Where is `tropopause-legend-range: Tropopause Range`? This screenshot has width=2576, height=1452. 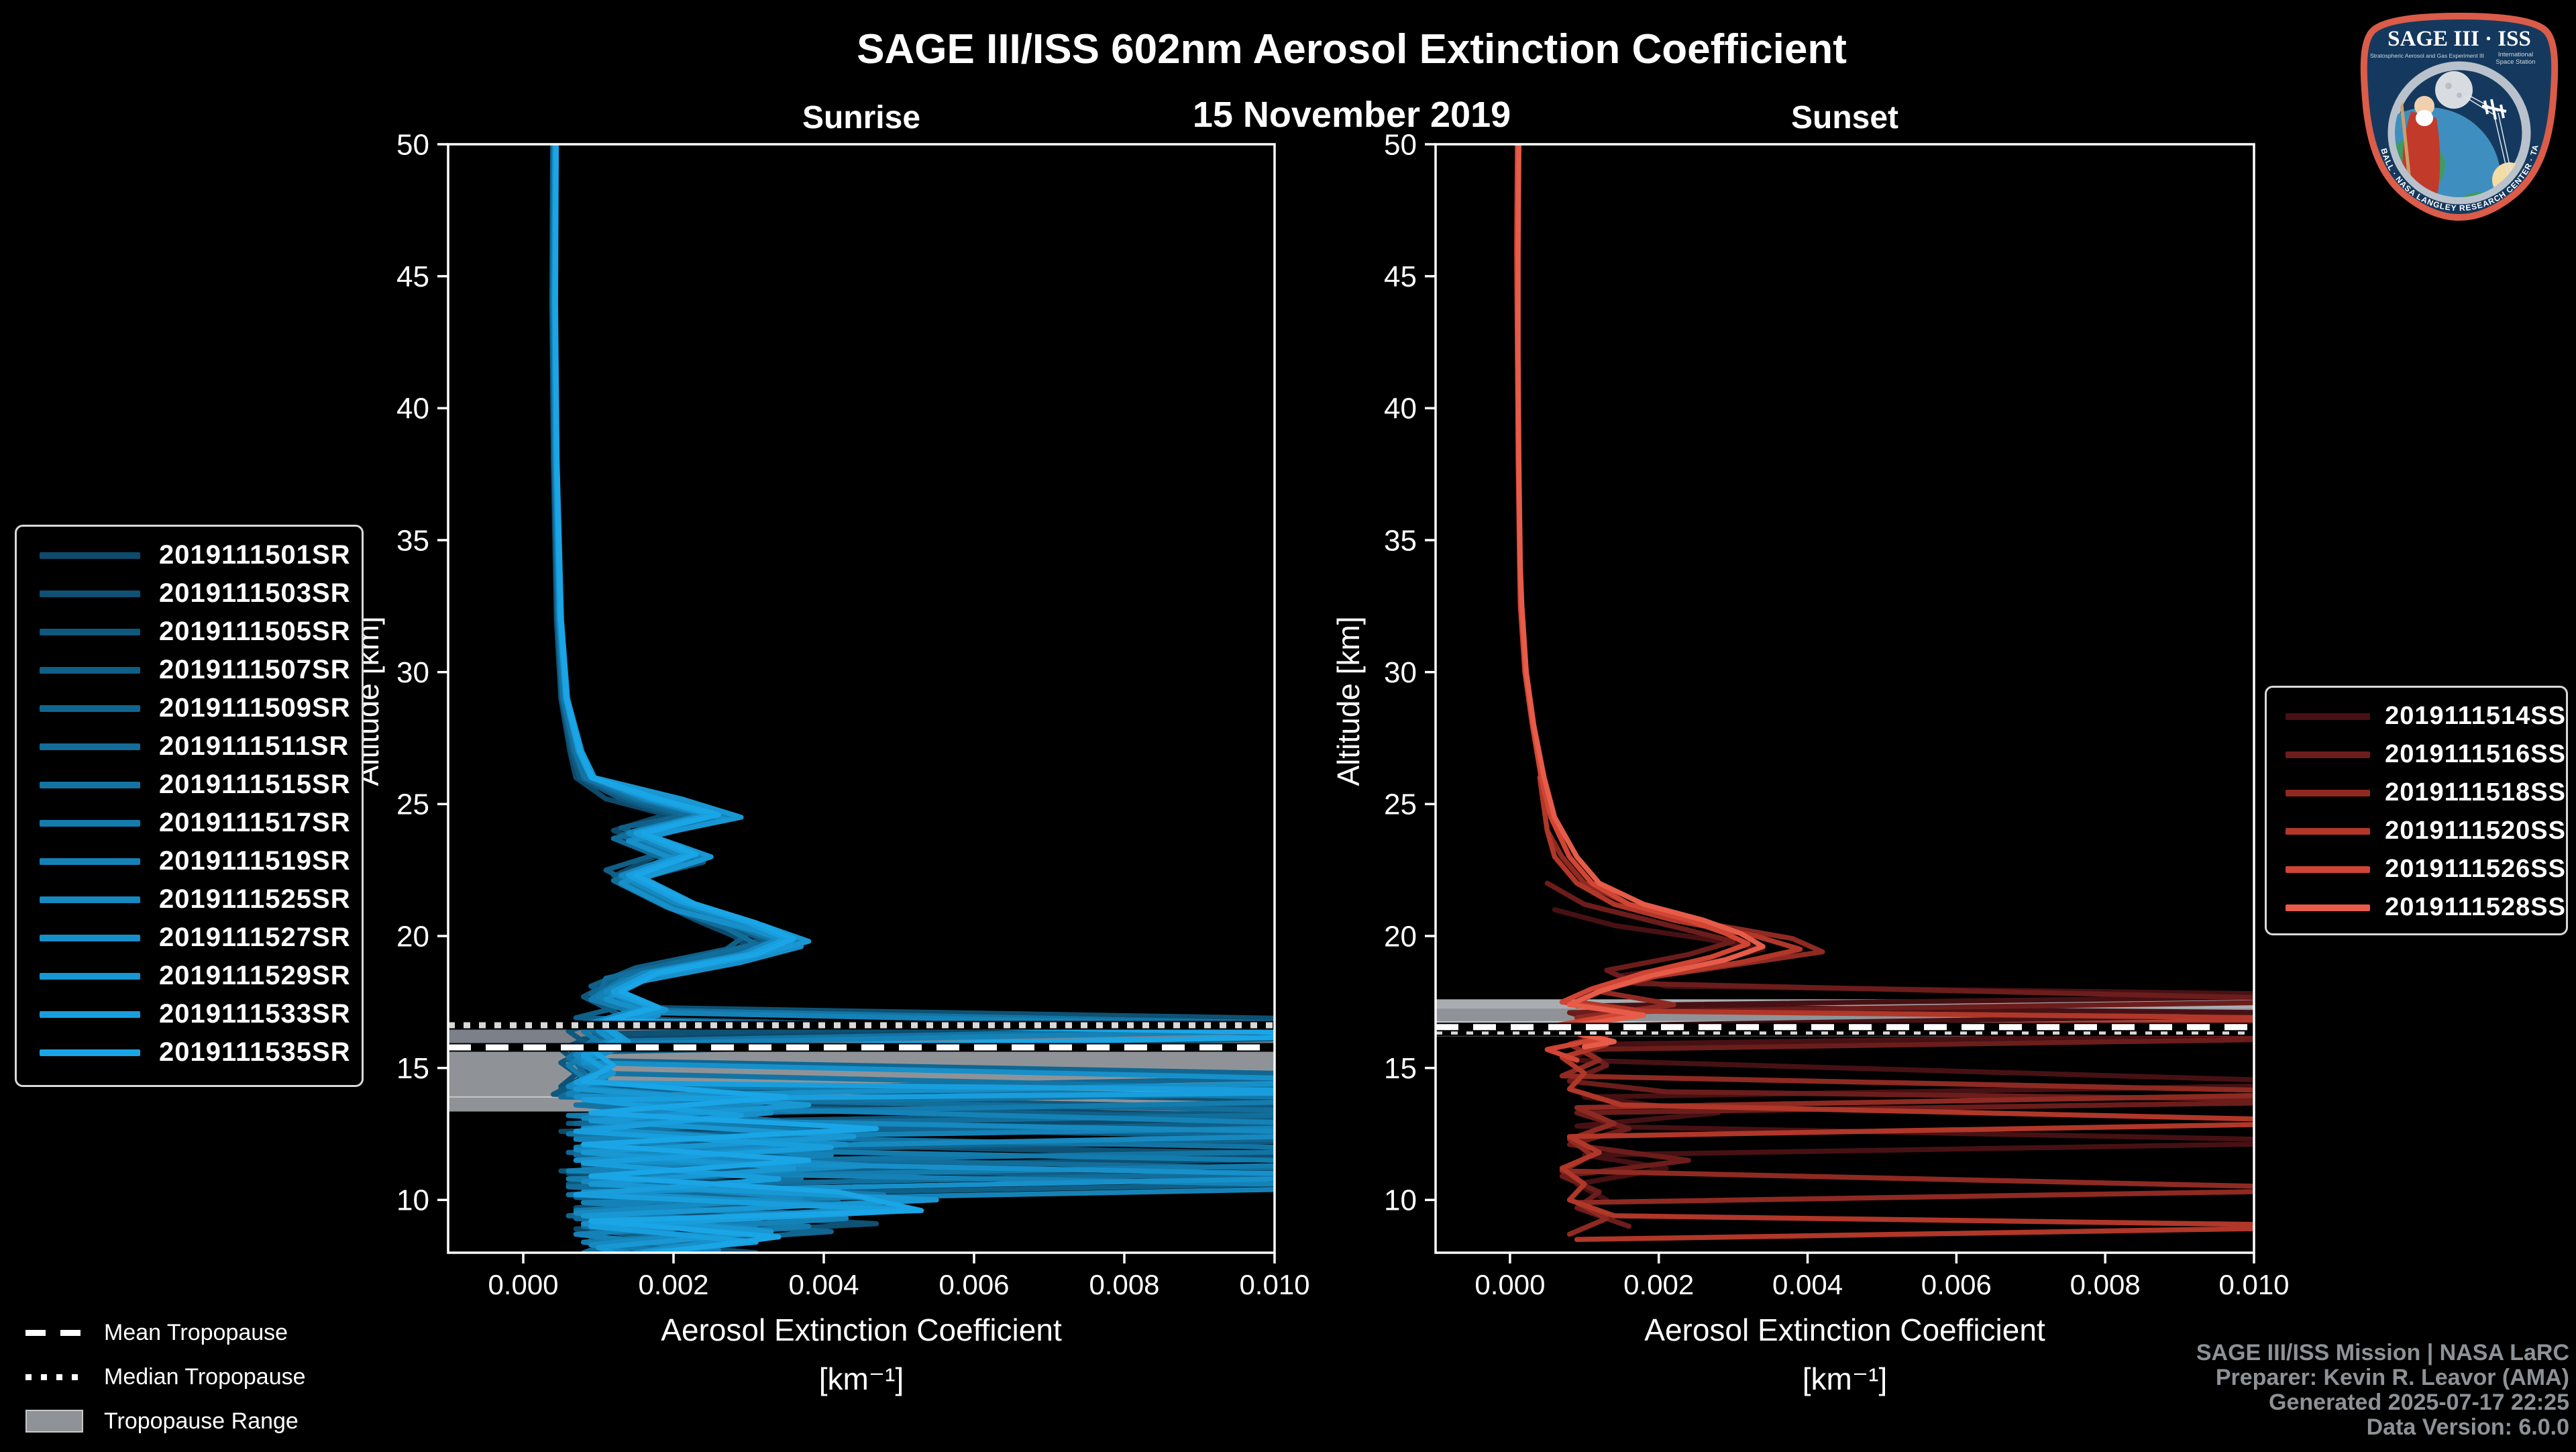
tropopause-legend-range: Tropopause Range is located at coordinates (149, 1422).